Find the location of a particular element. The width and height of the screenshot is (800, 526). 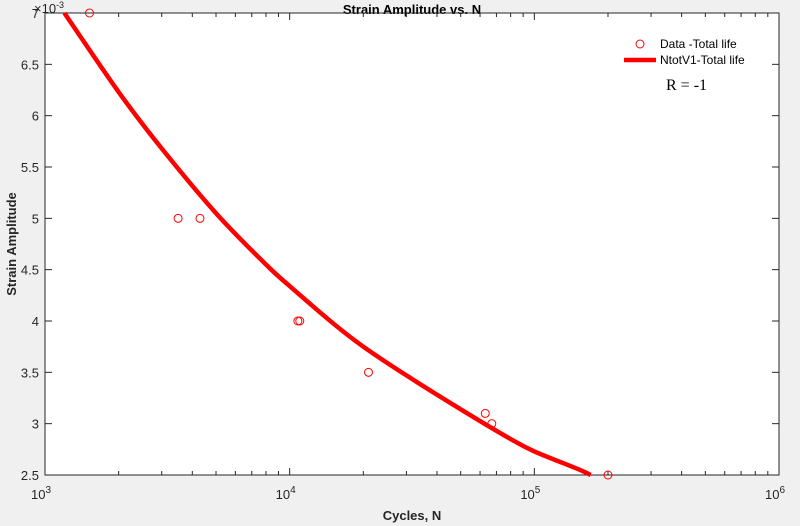

y-tick-label: 5 is located at coordinates (35, 218).